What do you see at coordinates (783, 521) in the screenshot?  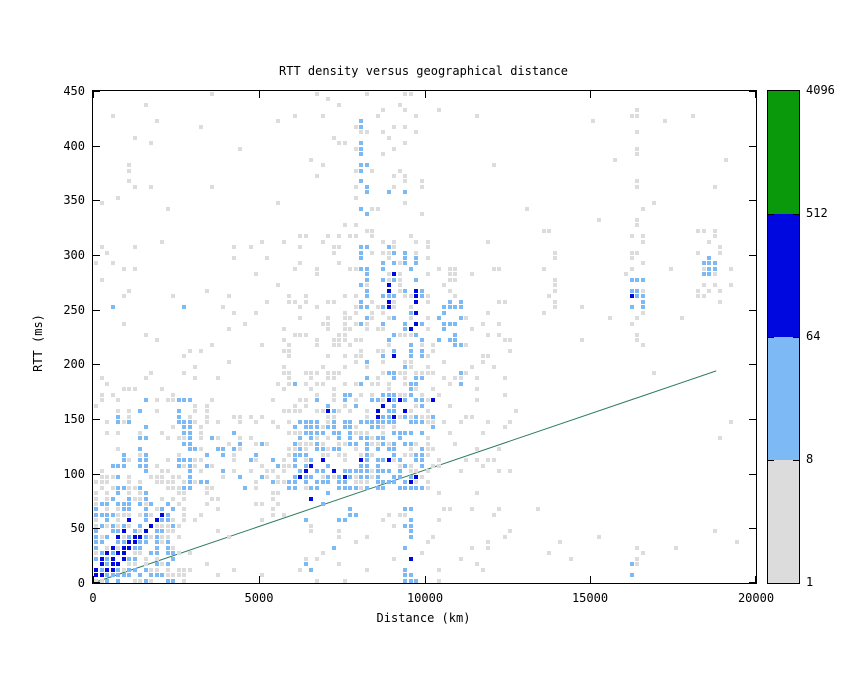 I see `colorbar-segment` at bounding box center [783, 521].